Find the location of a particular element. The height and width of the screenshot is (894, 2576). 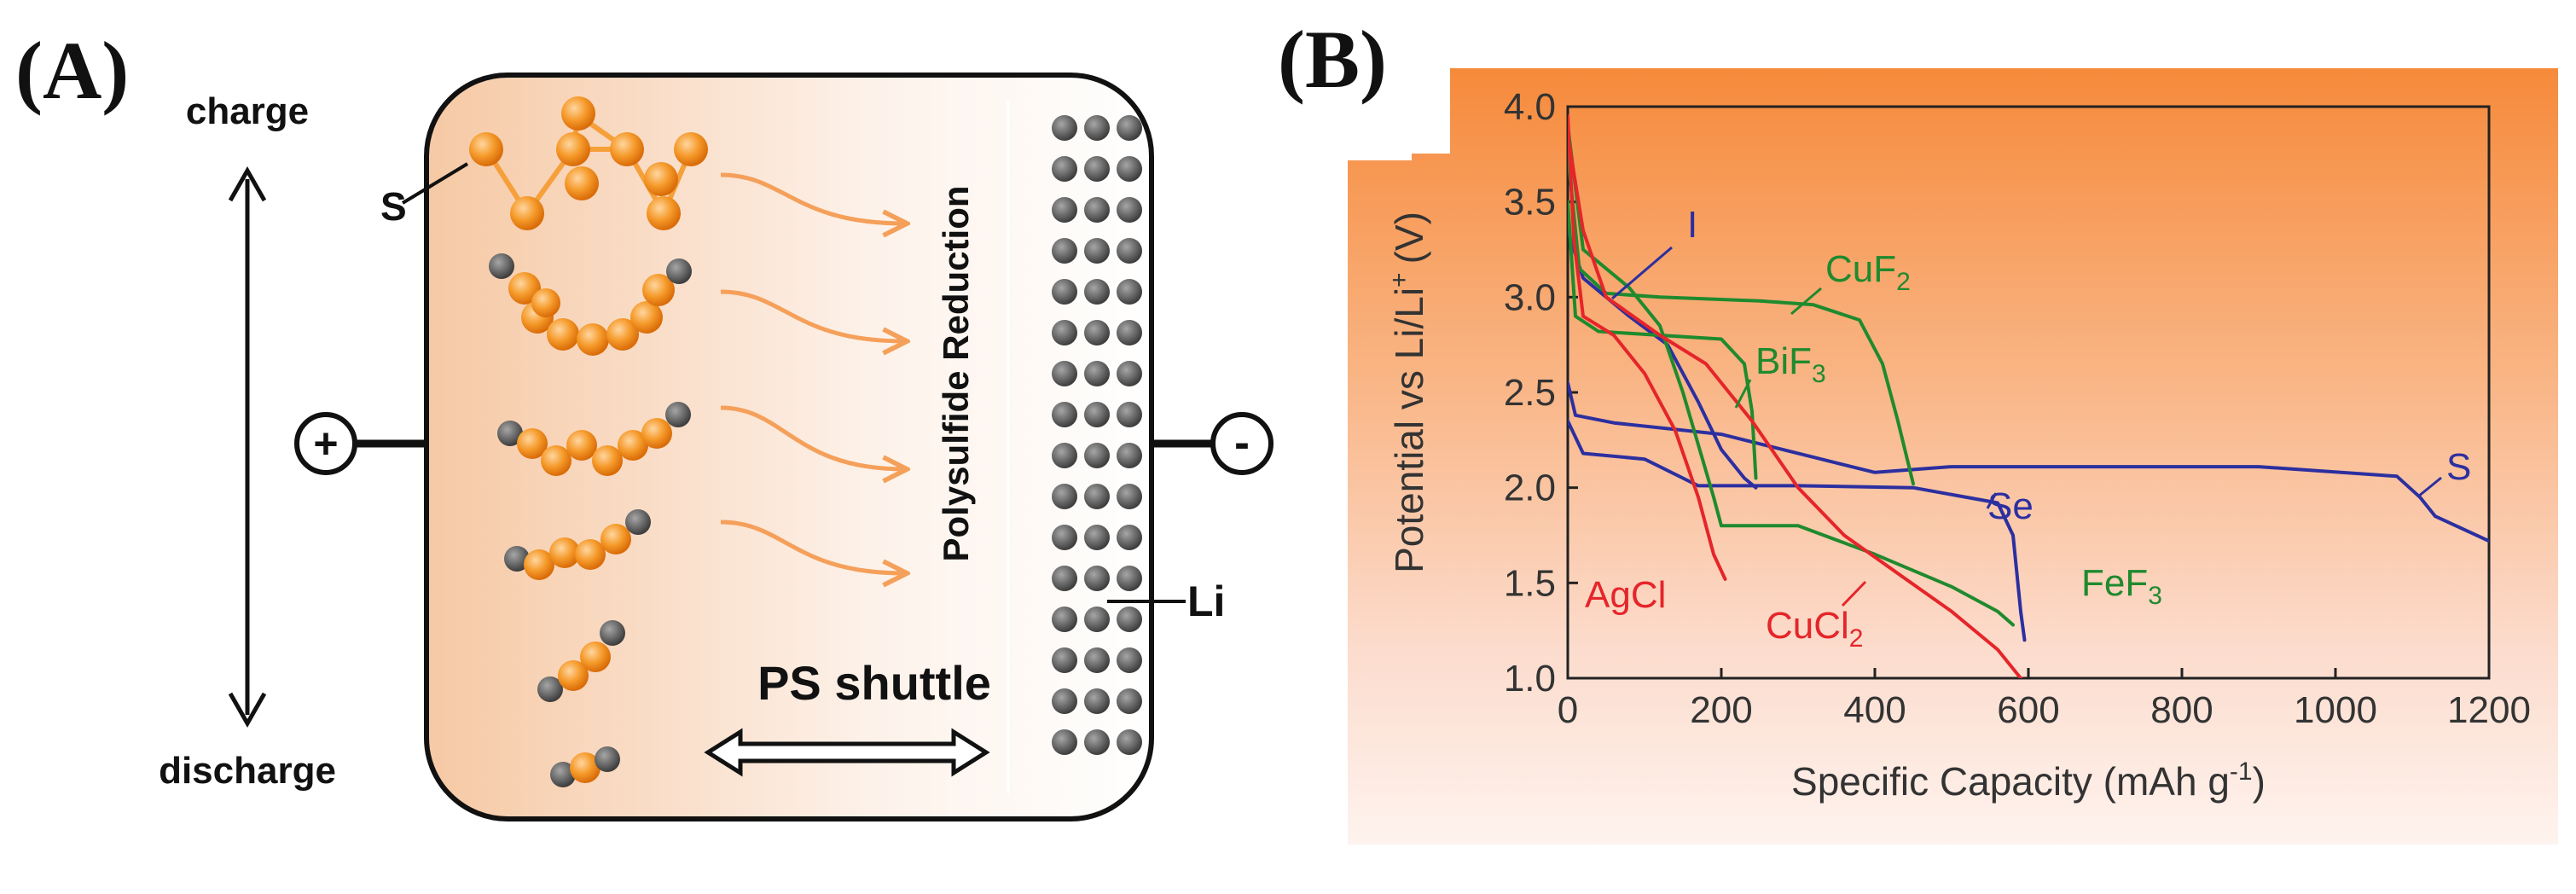

ps-shuttle-label: PS shuttle is located at coordinates (874, 683).